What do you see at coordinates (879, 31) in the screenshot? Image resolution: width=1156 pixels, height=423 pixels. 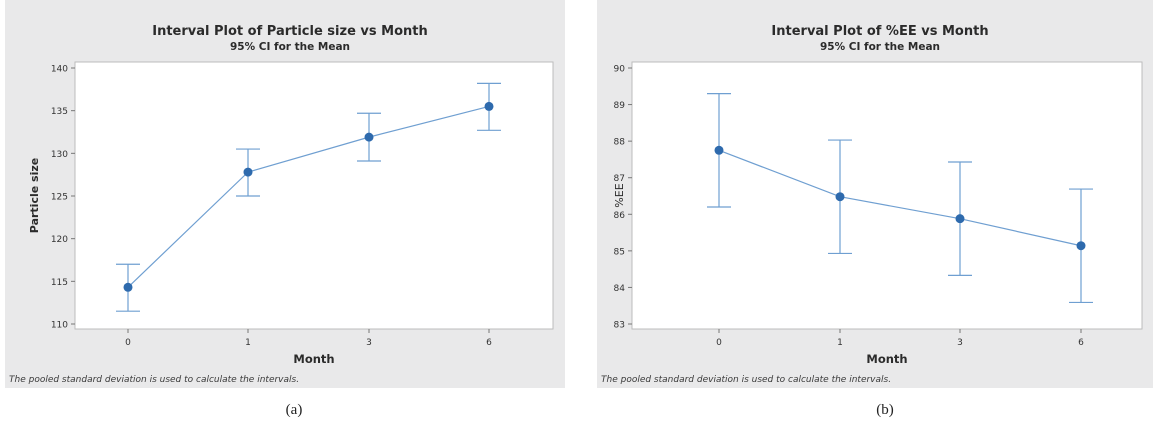 I see `chart-title: Interval Plot of %EE vs Month` at bounding box center [879, 31].